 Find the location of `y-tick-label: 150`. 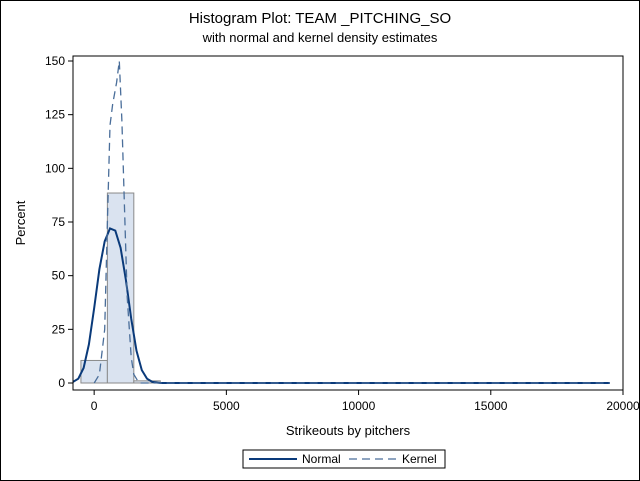

y-tick-label: 150 is located at coordinates (55, 61).